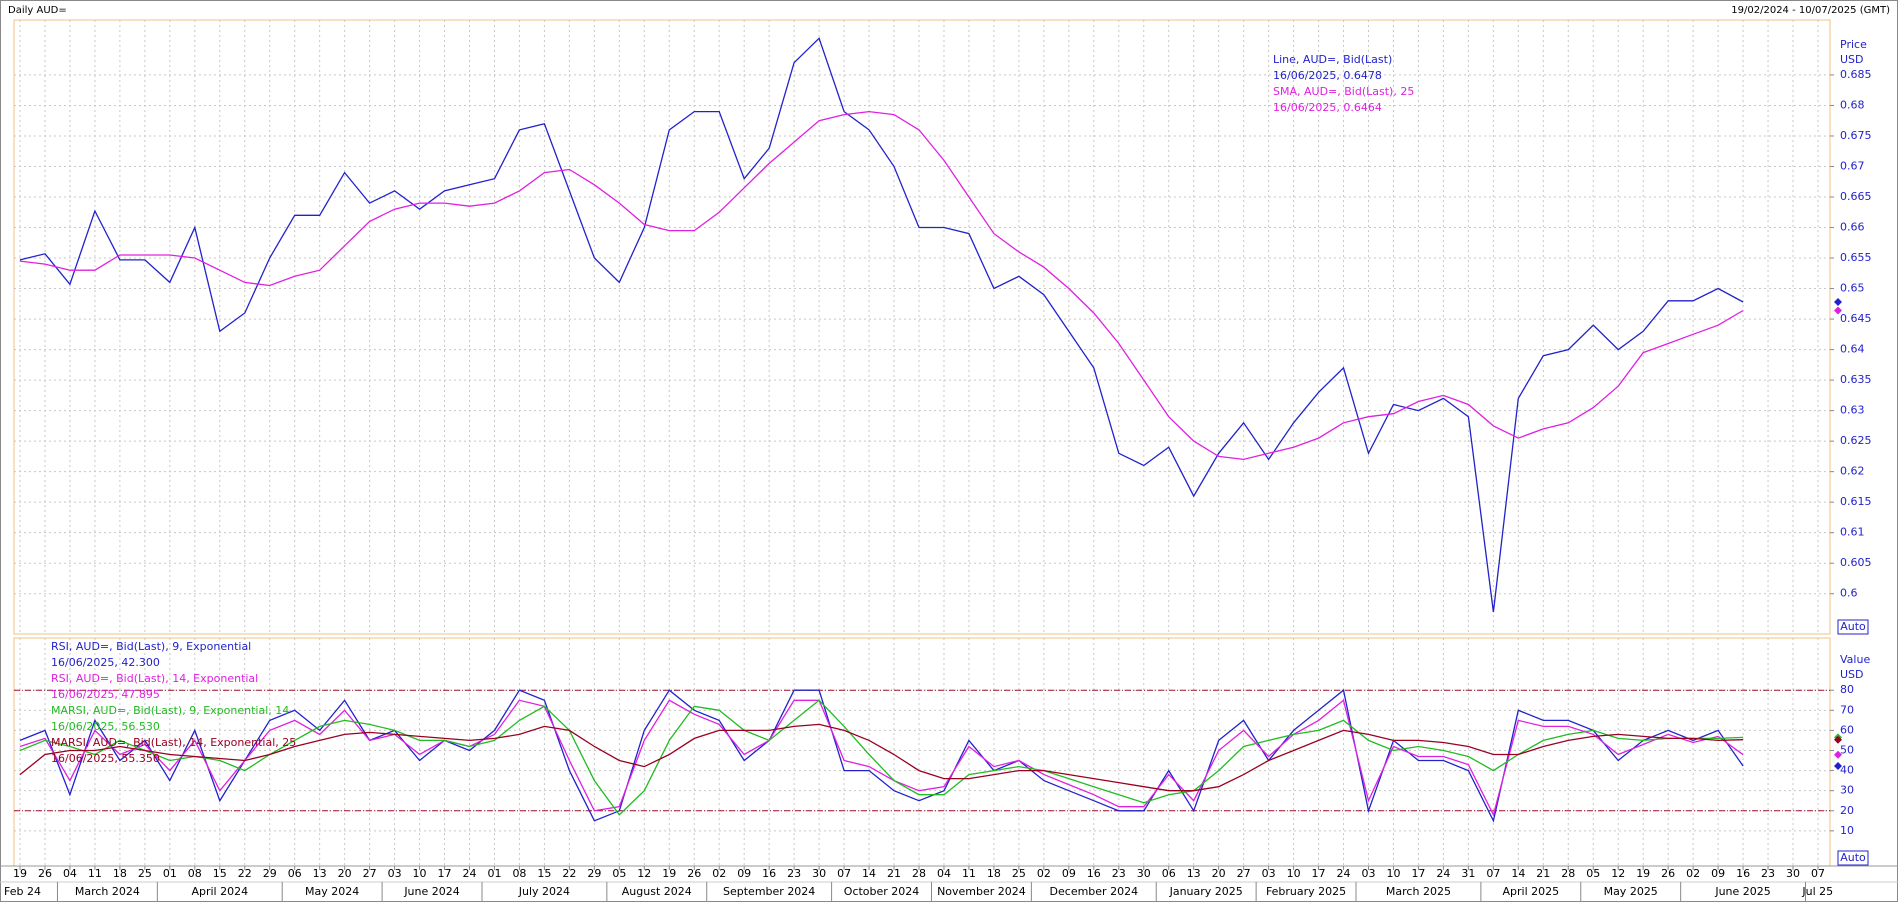 The image size is (1898, 906). What do you see at coordinates (370, 873) in the screenshot?
I see `x-tick-label: 27` at bounding box center [370, 873].